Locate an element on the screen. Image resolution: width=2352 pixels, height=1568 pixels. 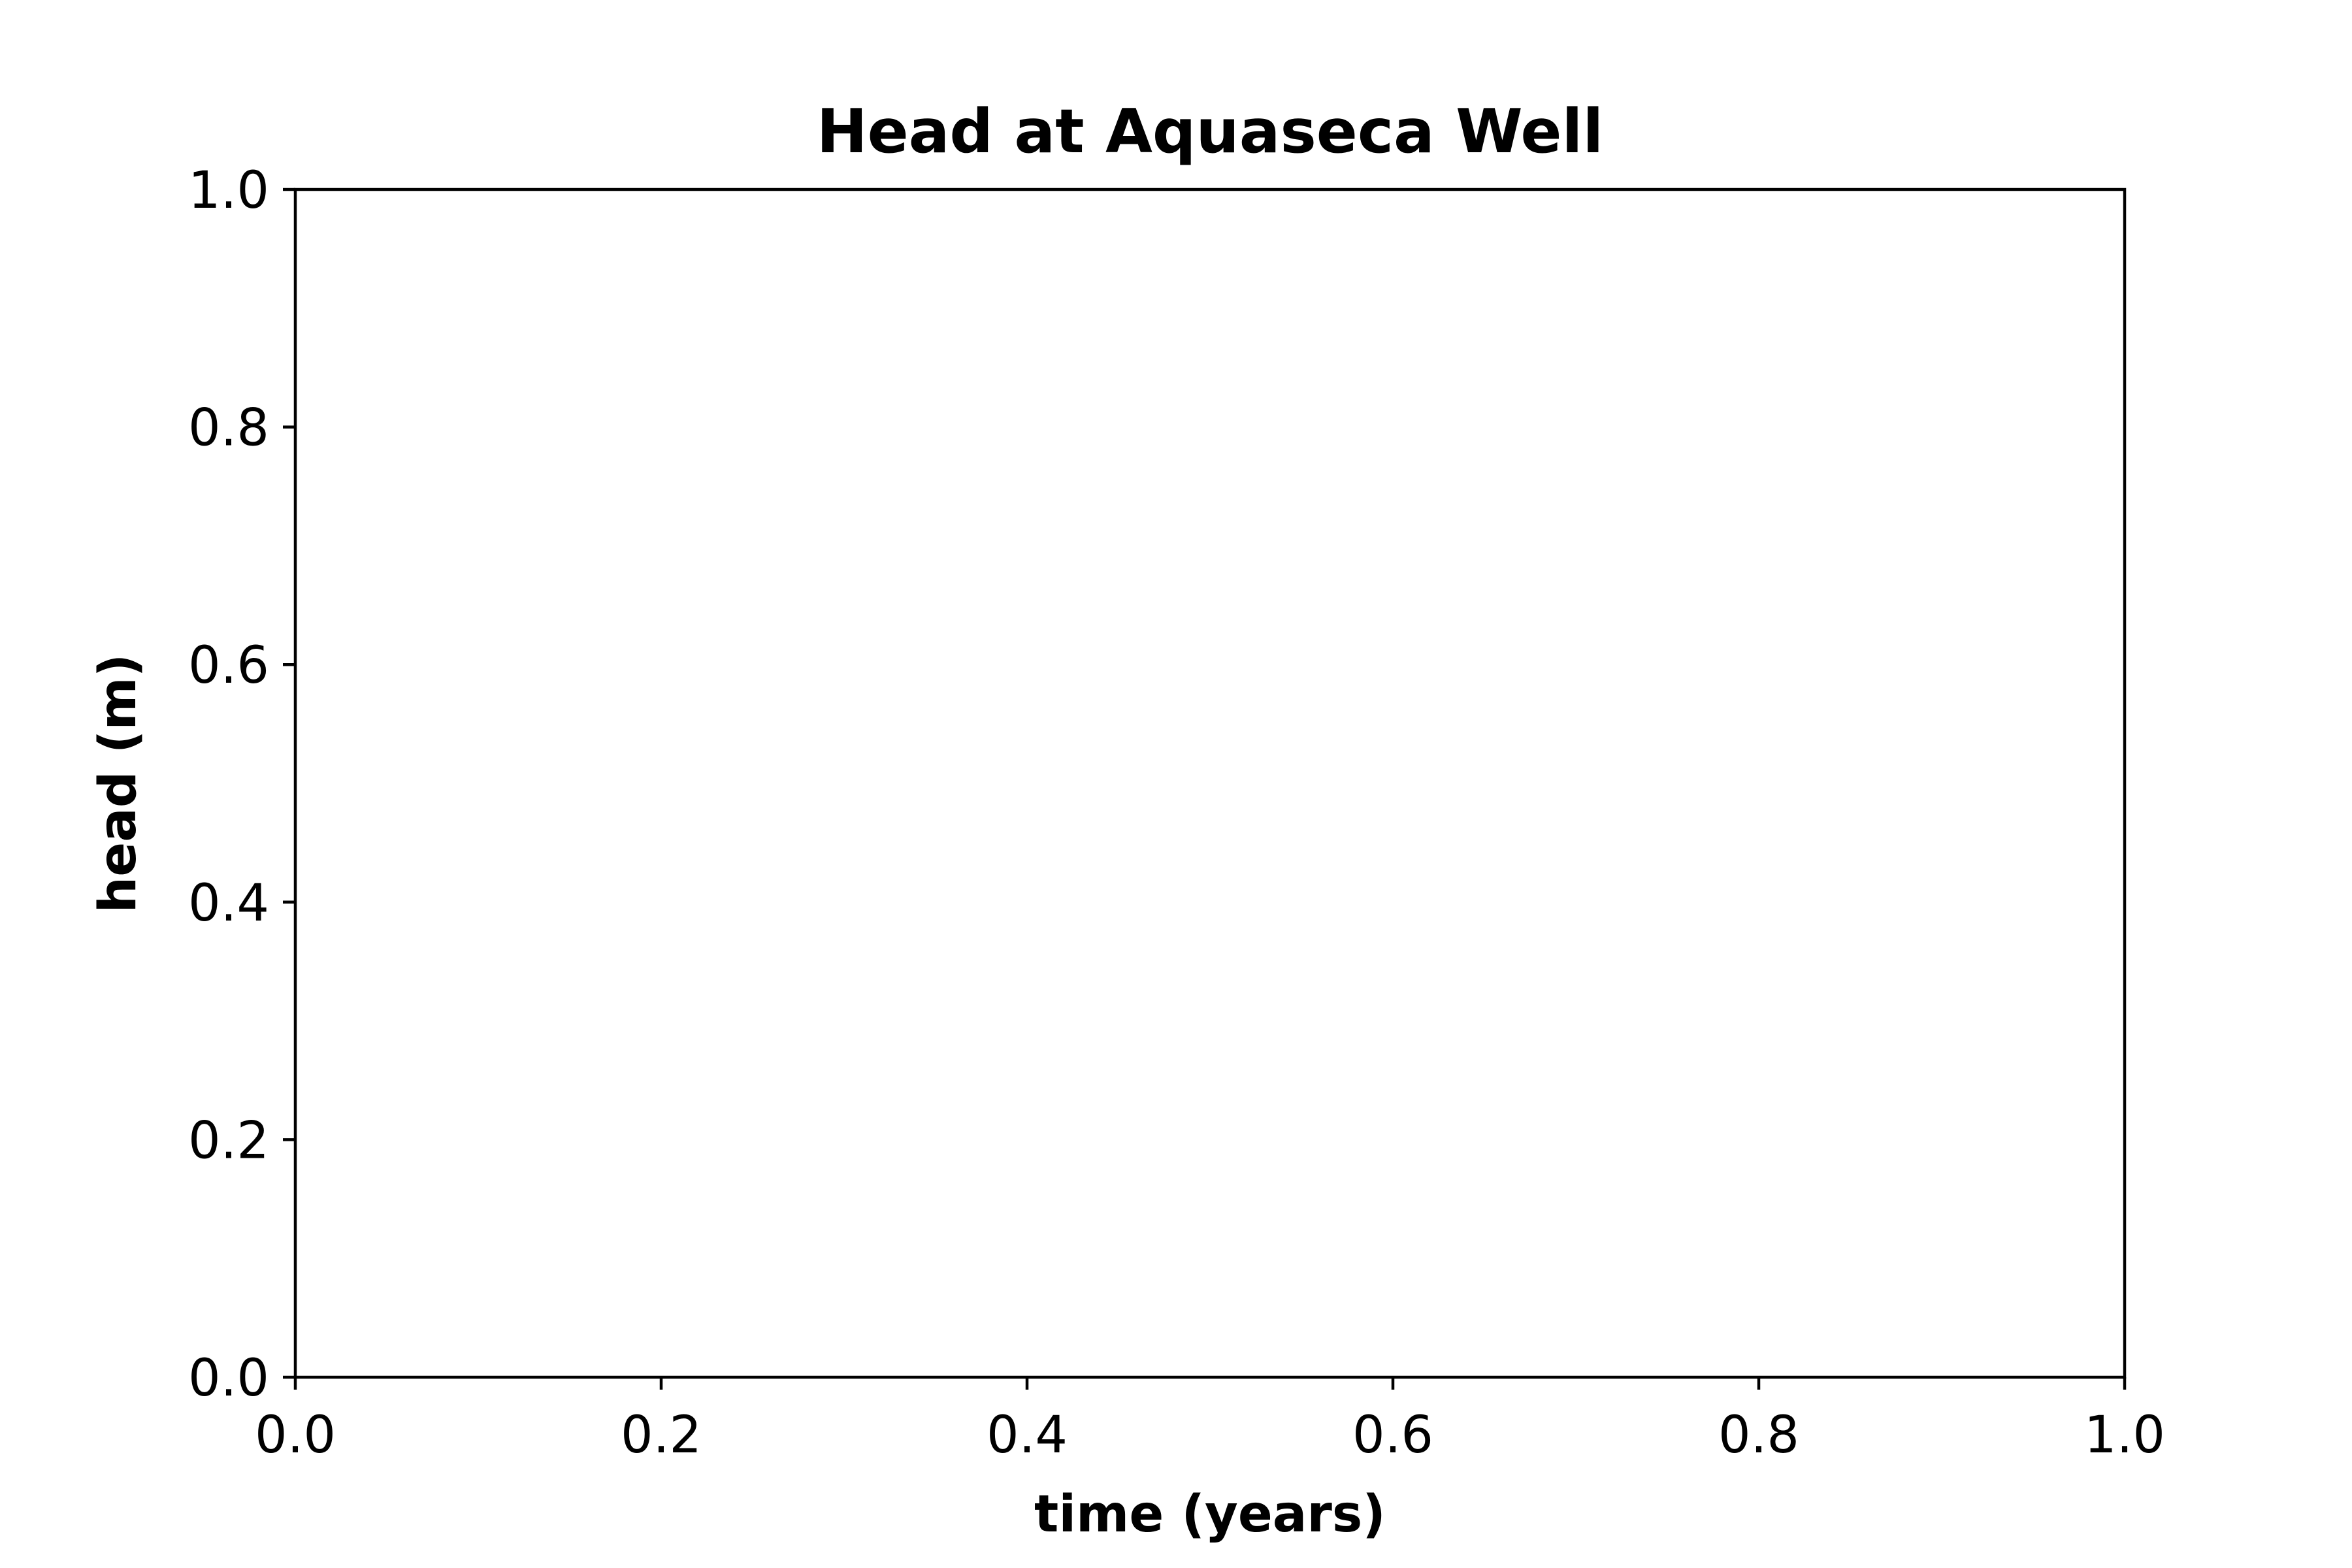
x-tick-label: 0.8 is located at coordinates (1758, 1435).